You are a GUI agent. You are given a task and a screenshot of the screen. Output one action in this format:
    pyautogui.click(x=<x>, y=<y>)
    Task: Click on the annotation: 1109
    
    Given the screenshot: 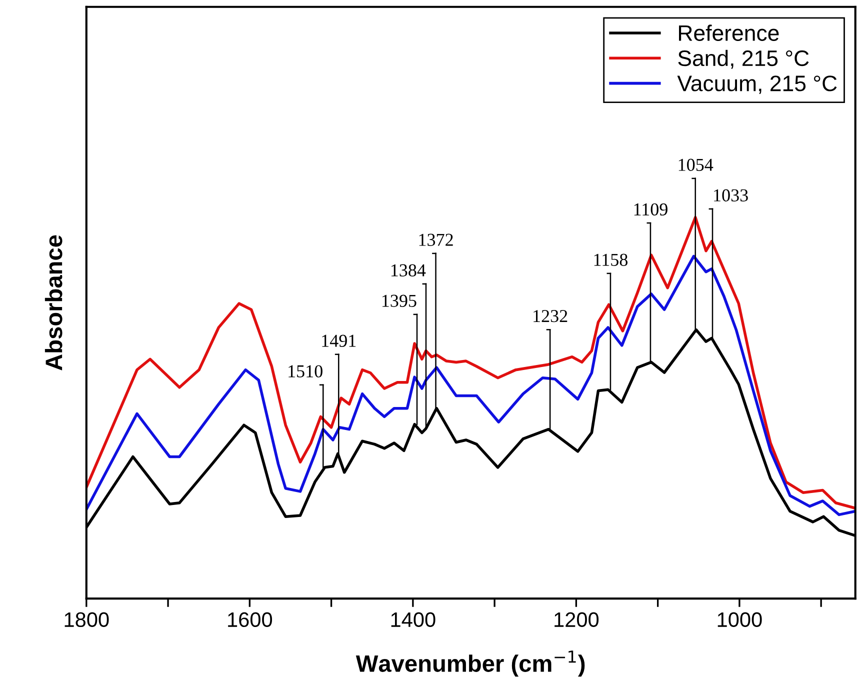 What is the action you would take?
    pyautogui.click(x=651, y=209)
    